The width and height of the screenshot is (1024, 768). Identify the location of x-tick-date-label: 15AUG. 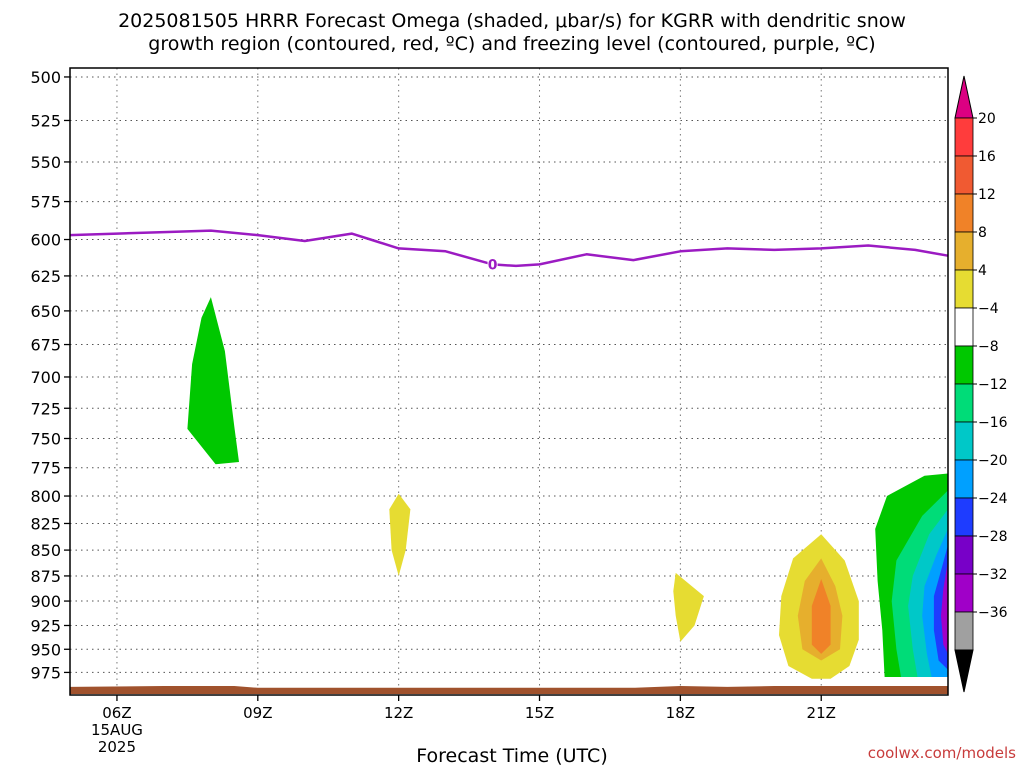
(117, 730).